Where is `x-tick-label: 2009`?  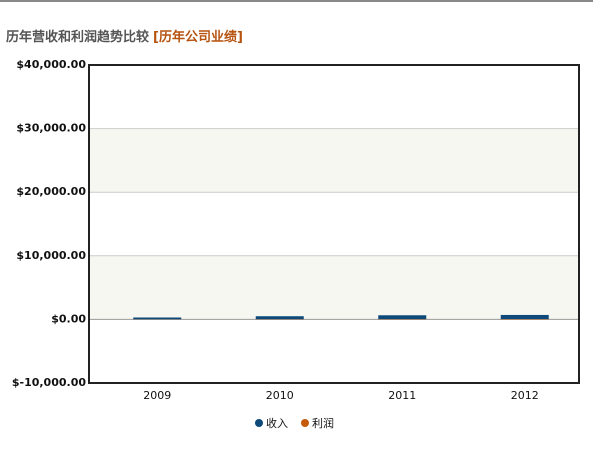 x-tick-label: 2009 is located at coordinates (157, 395).